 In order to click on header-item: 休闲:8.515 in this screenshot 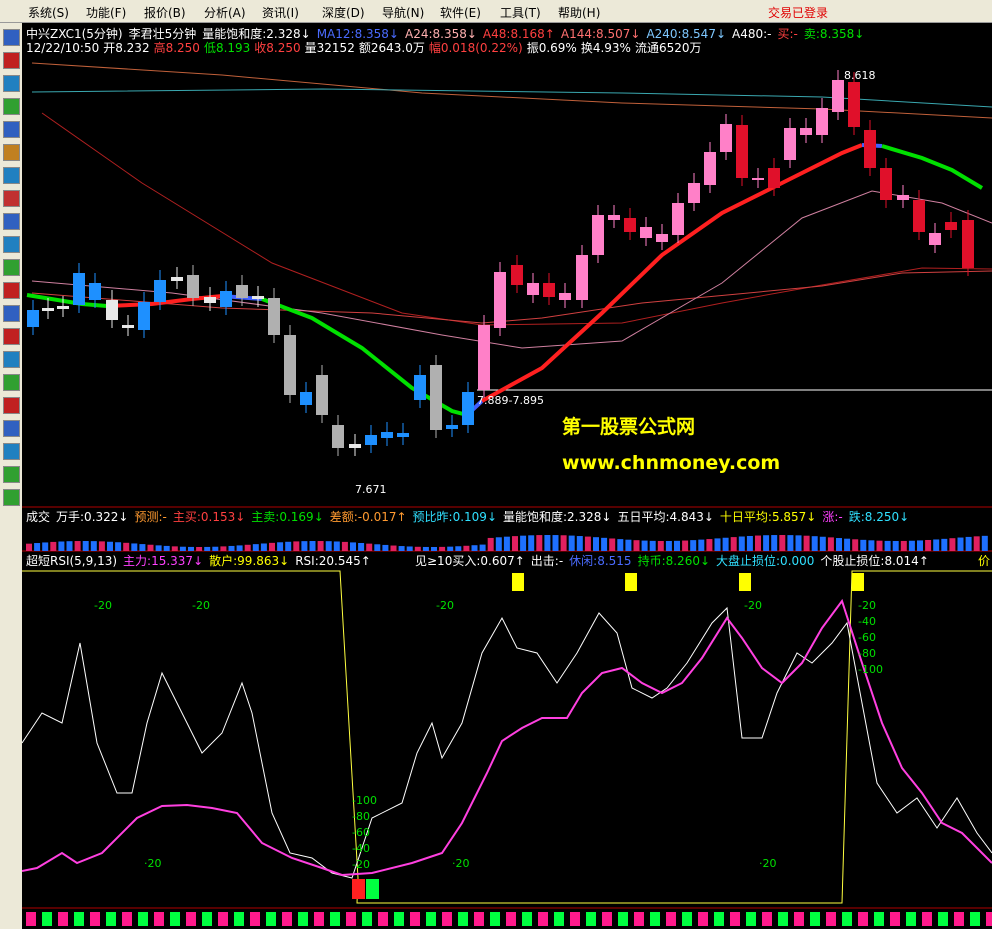, I will do `click(600, 561)`.